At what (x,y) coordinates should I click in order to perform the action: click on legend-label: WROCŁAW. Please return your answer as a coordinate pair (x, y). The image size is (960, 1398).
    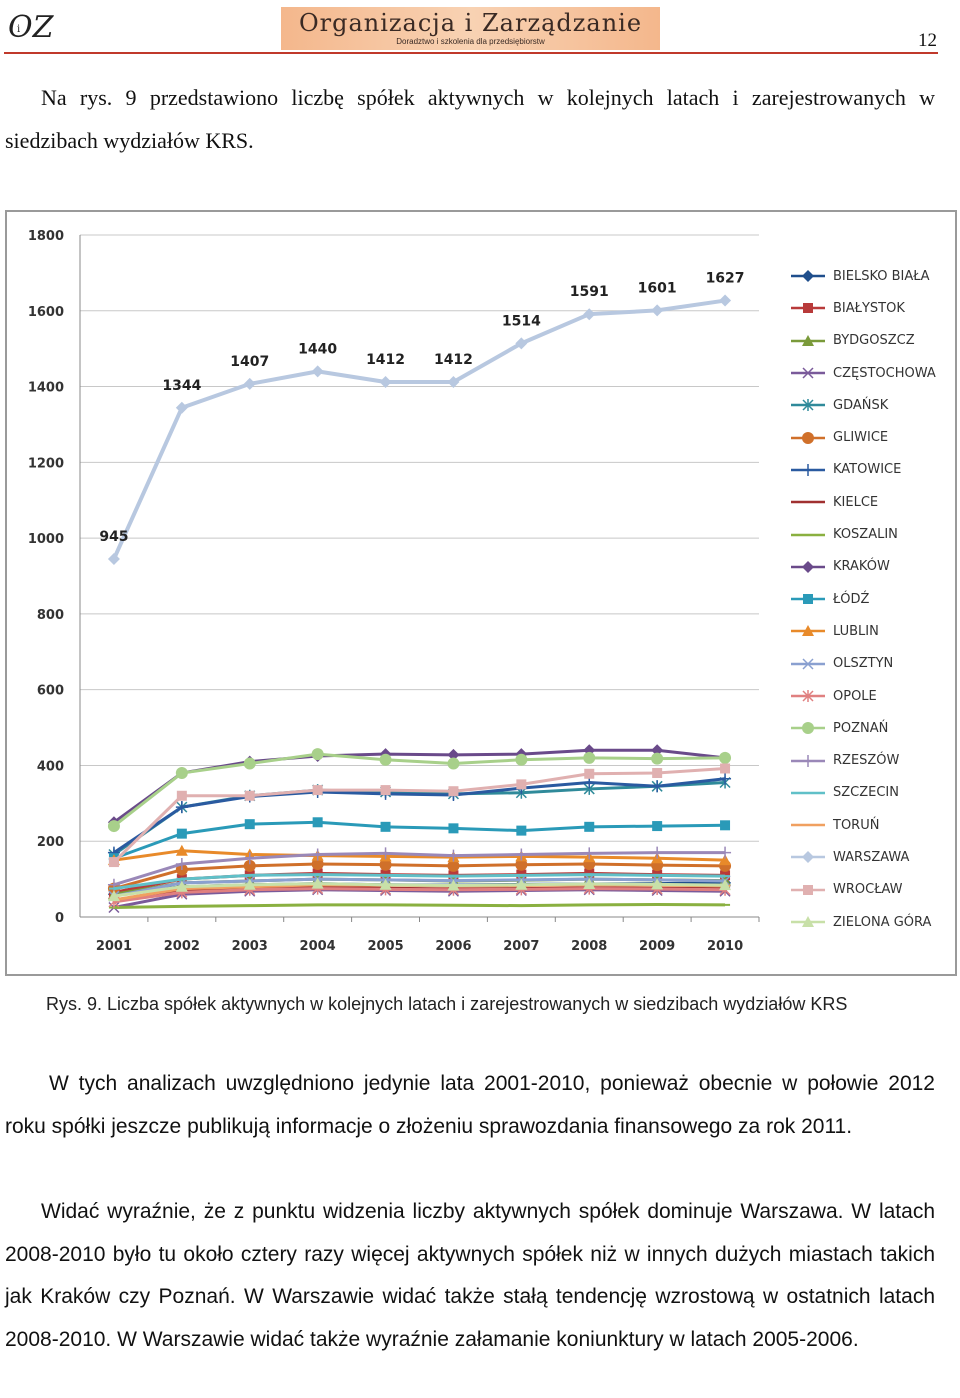
    Looking at the image, I should click on (868, 890).